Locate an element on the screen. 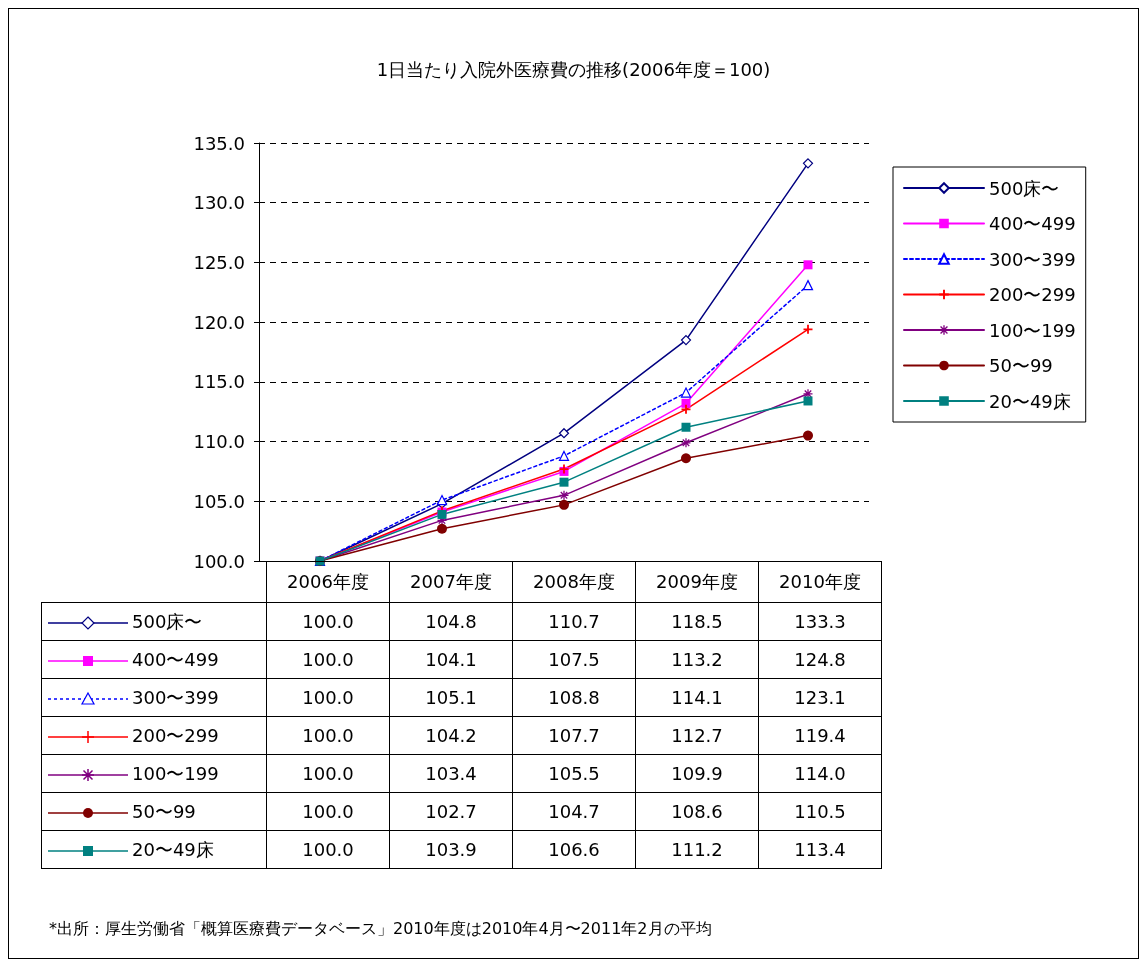  data-label: 107.5 is located at coordinates (574, 659).